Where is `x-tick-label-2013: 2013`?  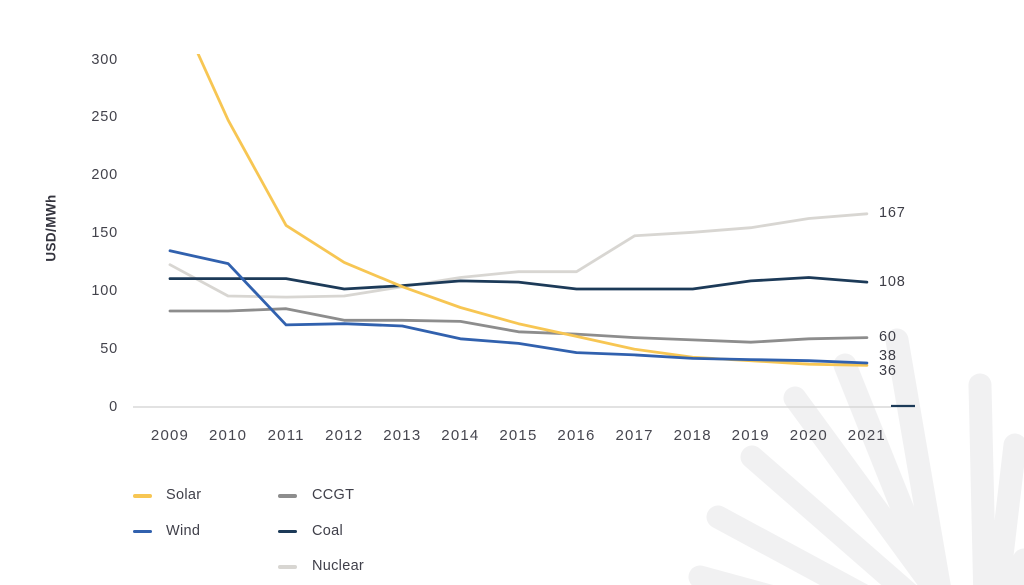
x-tick-label-2013: 2013 is located at coordinates (402, 435).